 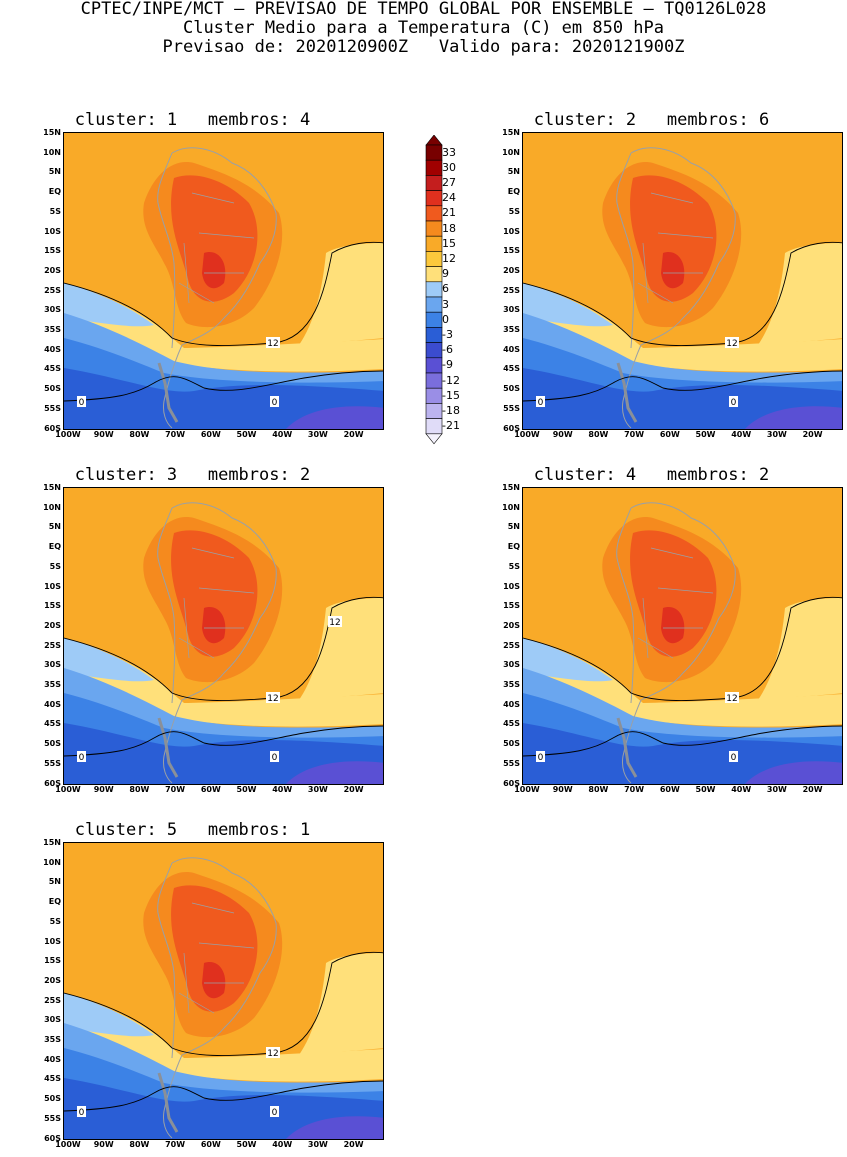 I want to click on colorbar-label: 12, so click(x=449, y=258).